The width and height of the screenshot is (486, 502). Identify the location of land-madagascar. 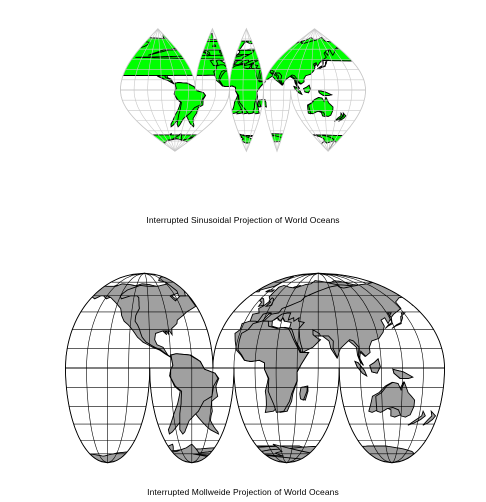
(303, 393).